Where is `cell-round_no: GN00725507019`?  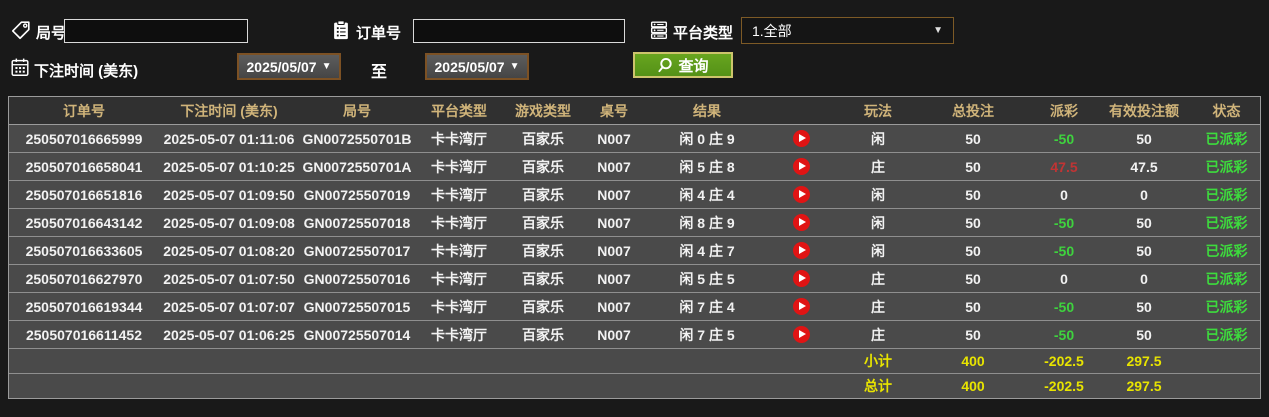
cell-round_no: GN00725507019 is located at coordinates (357, 194).